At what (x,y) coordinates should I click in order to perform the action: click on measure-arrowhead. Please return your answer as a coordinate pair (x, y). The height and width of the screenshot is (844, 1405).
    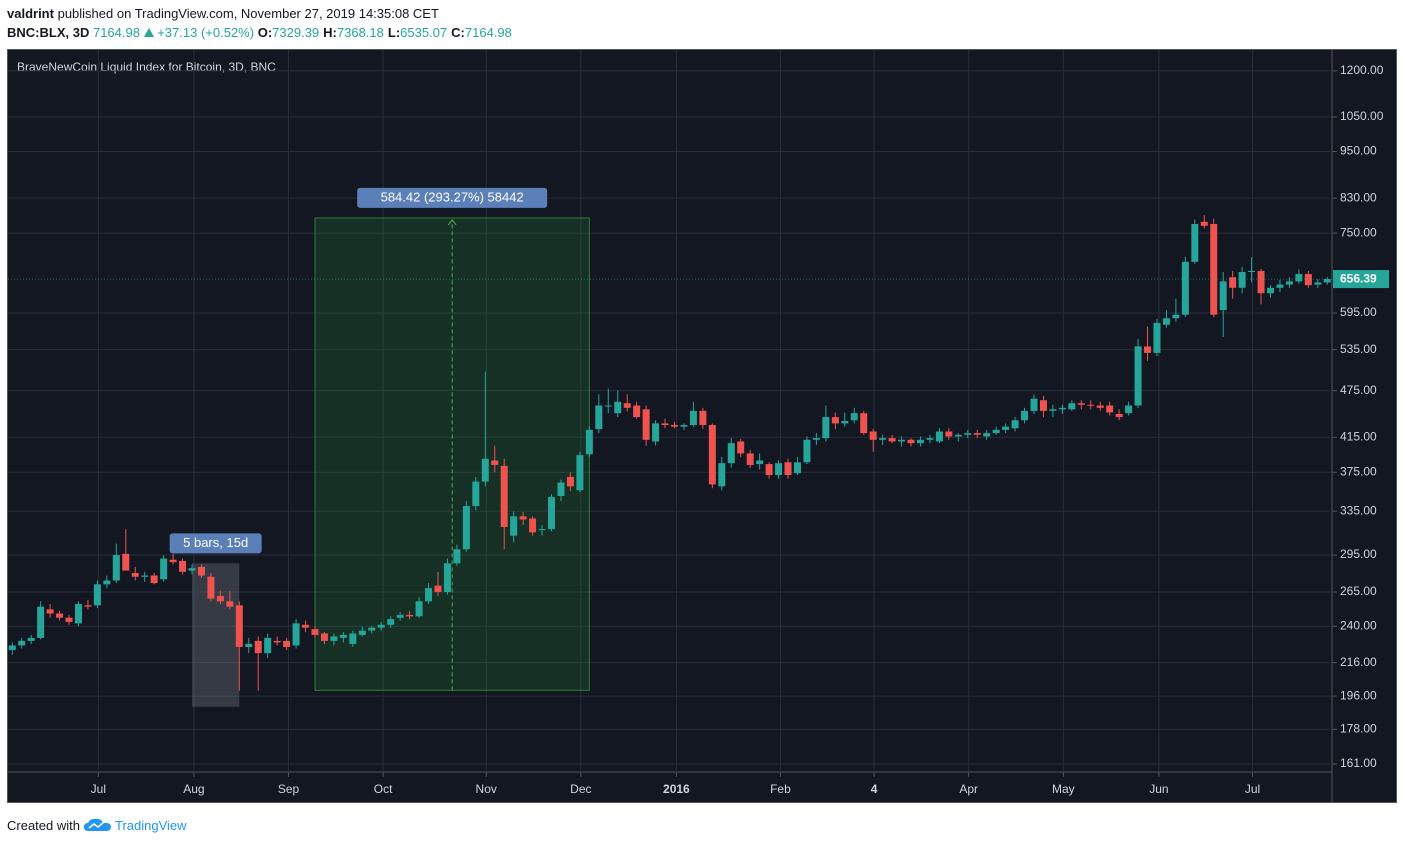
    Looking at the image, I should click on (452, 222).